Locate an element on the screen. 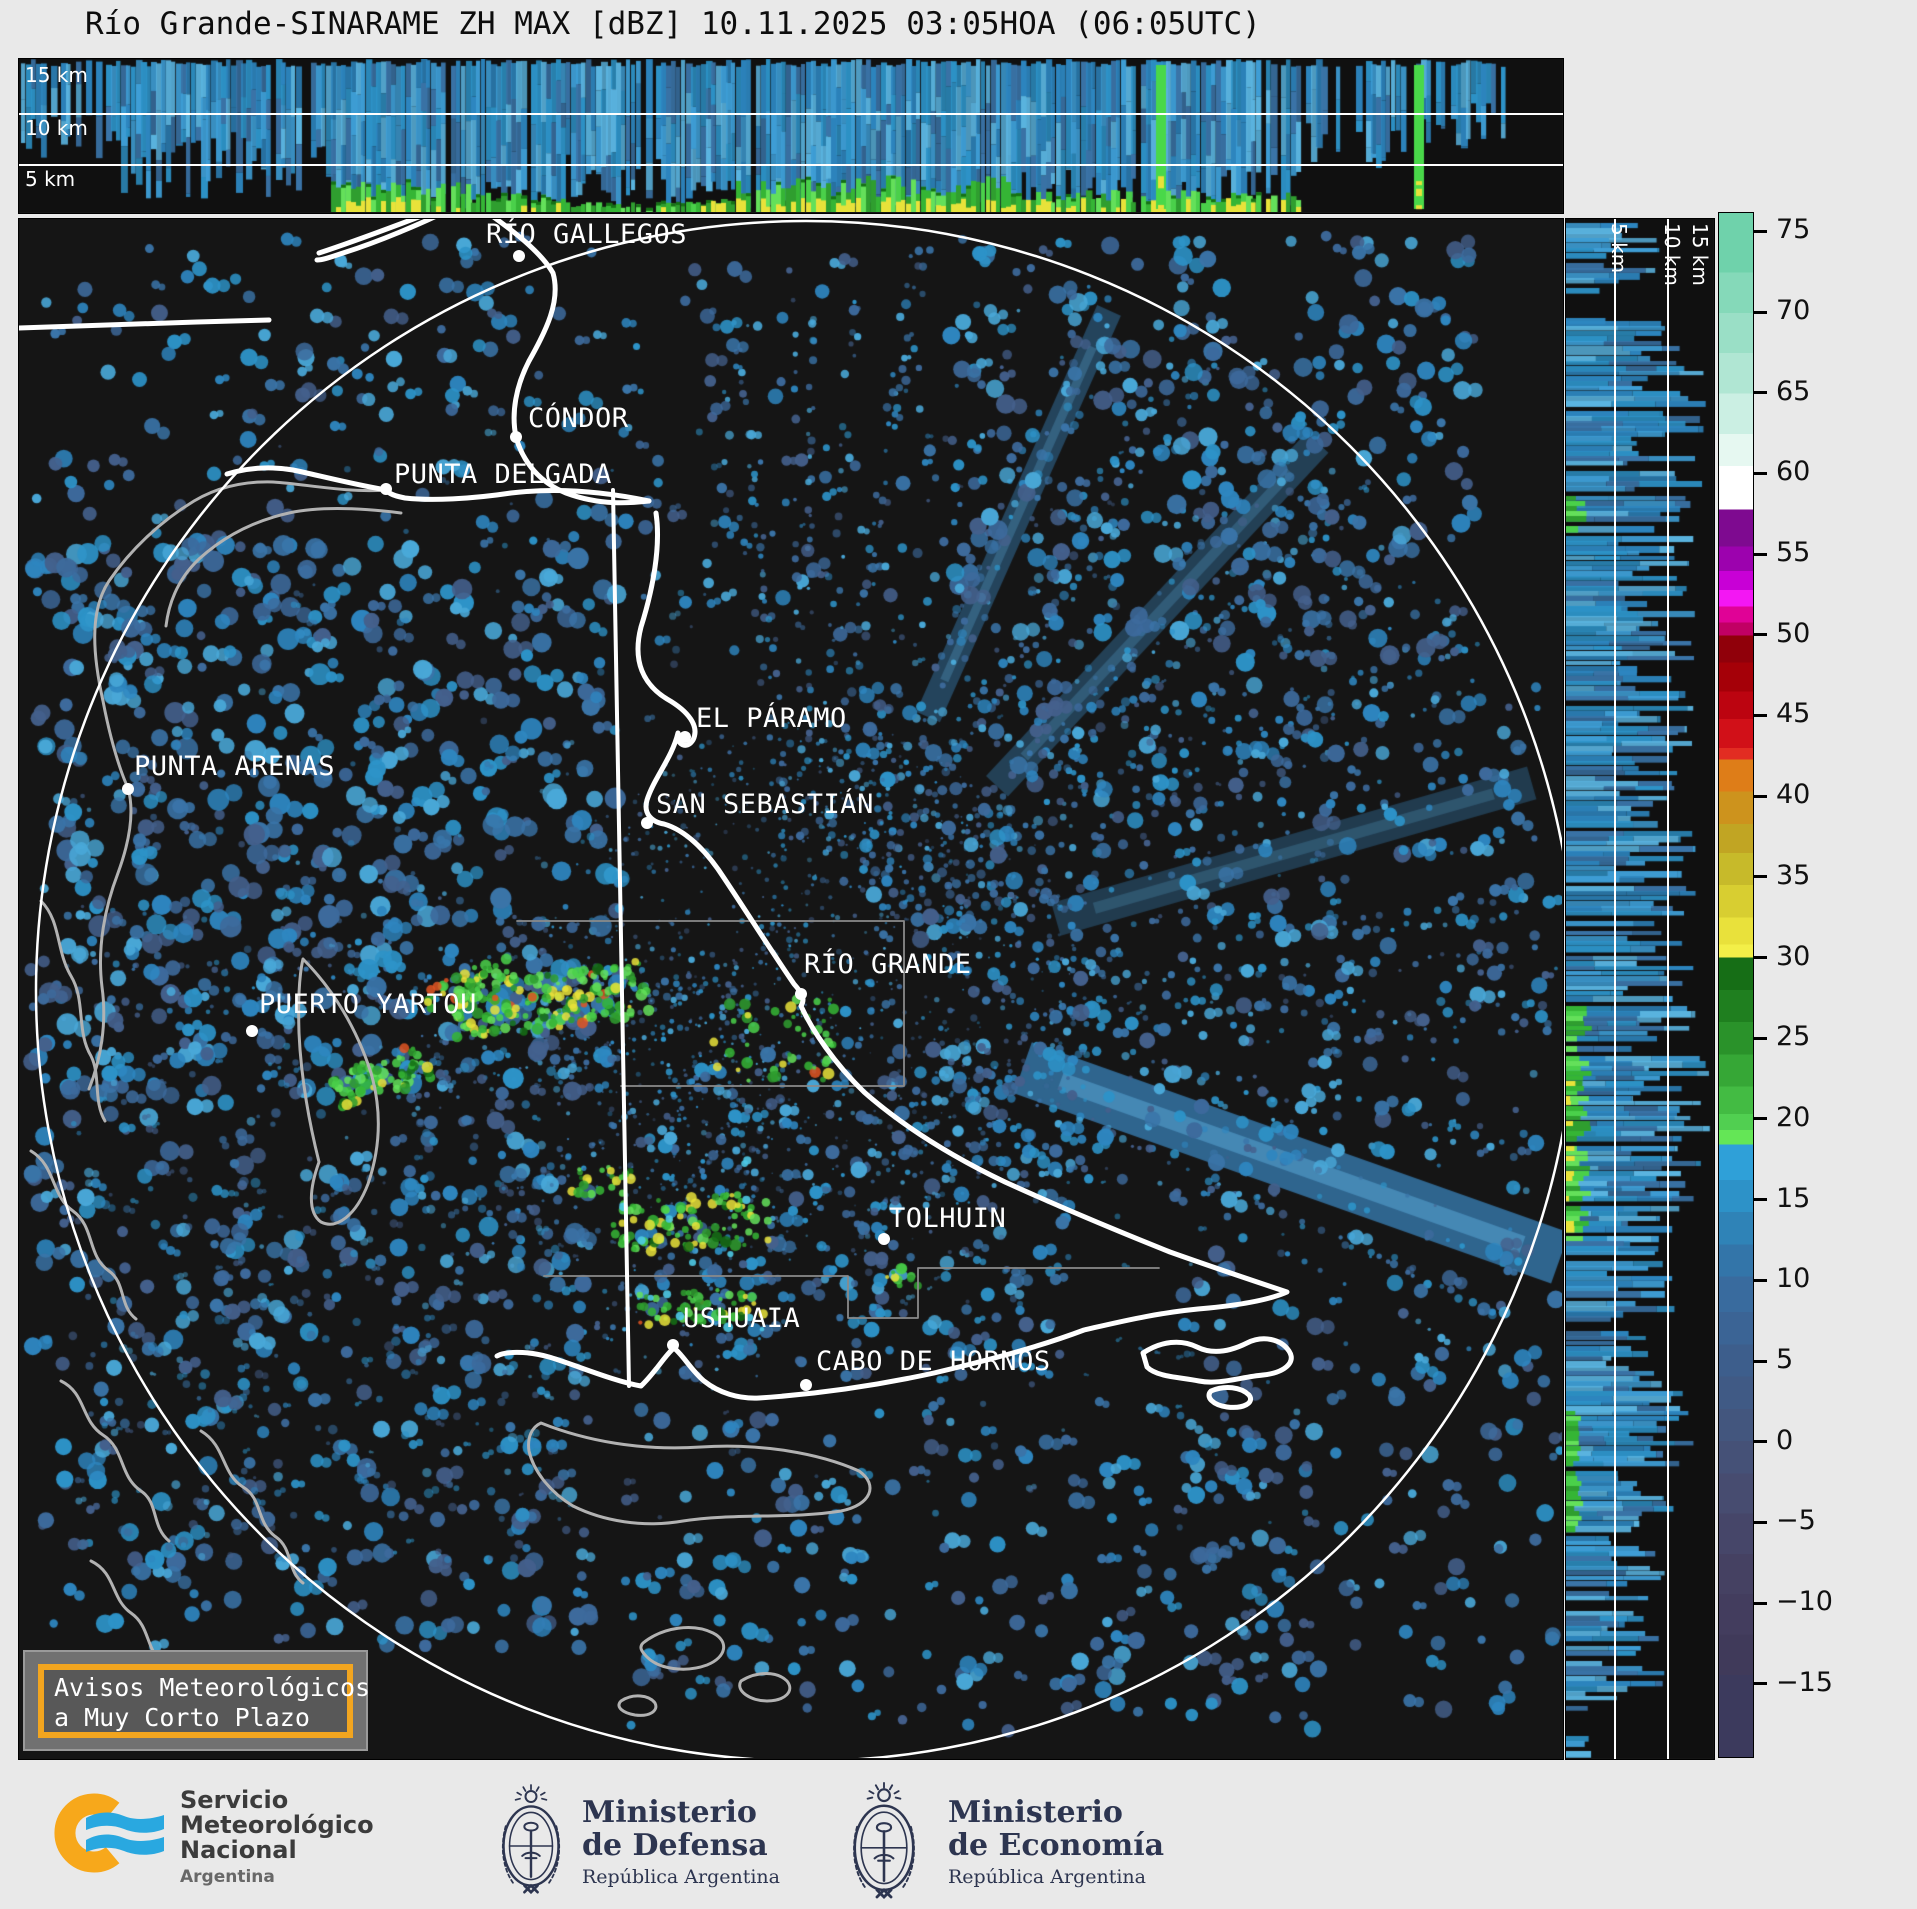  city-dot-río-gallegos is located at coordinates (519, 256).